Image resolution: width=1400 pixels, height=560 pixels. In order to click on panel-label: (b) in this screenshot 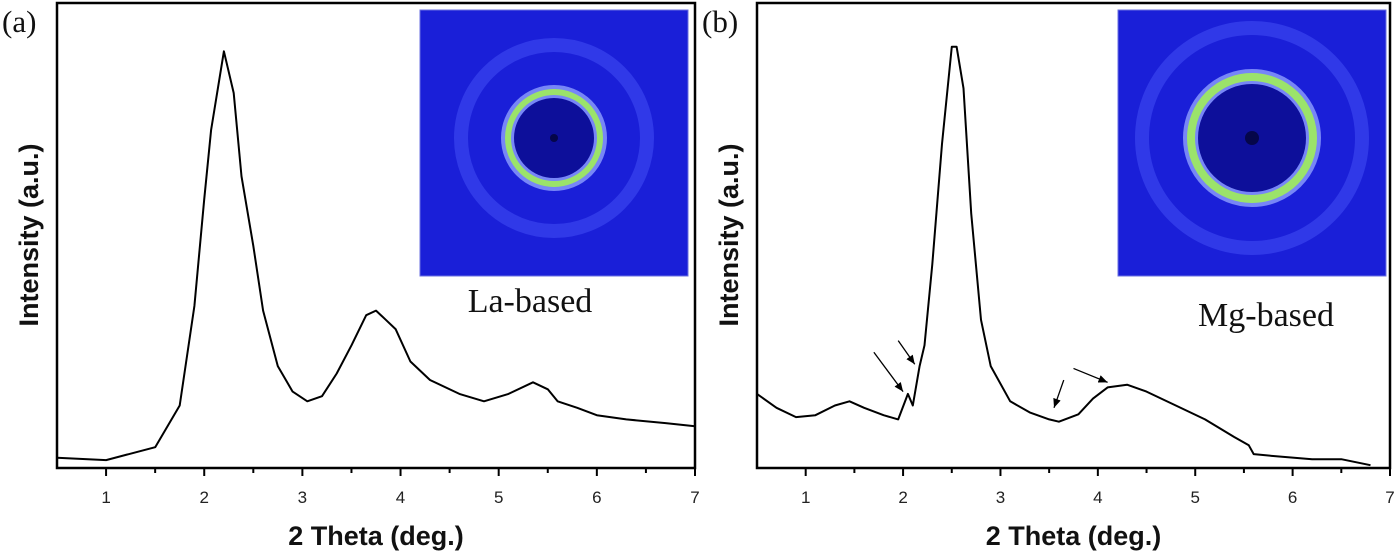, I will do `click(720, 21)`.